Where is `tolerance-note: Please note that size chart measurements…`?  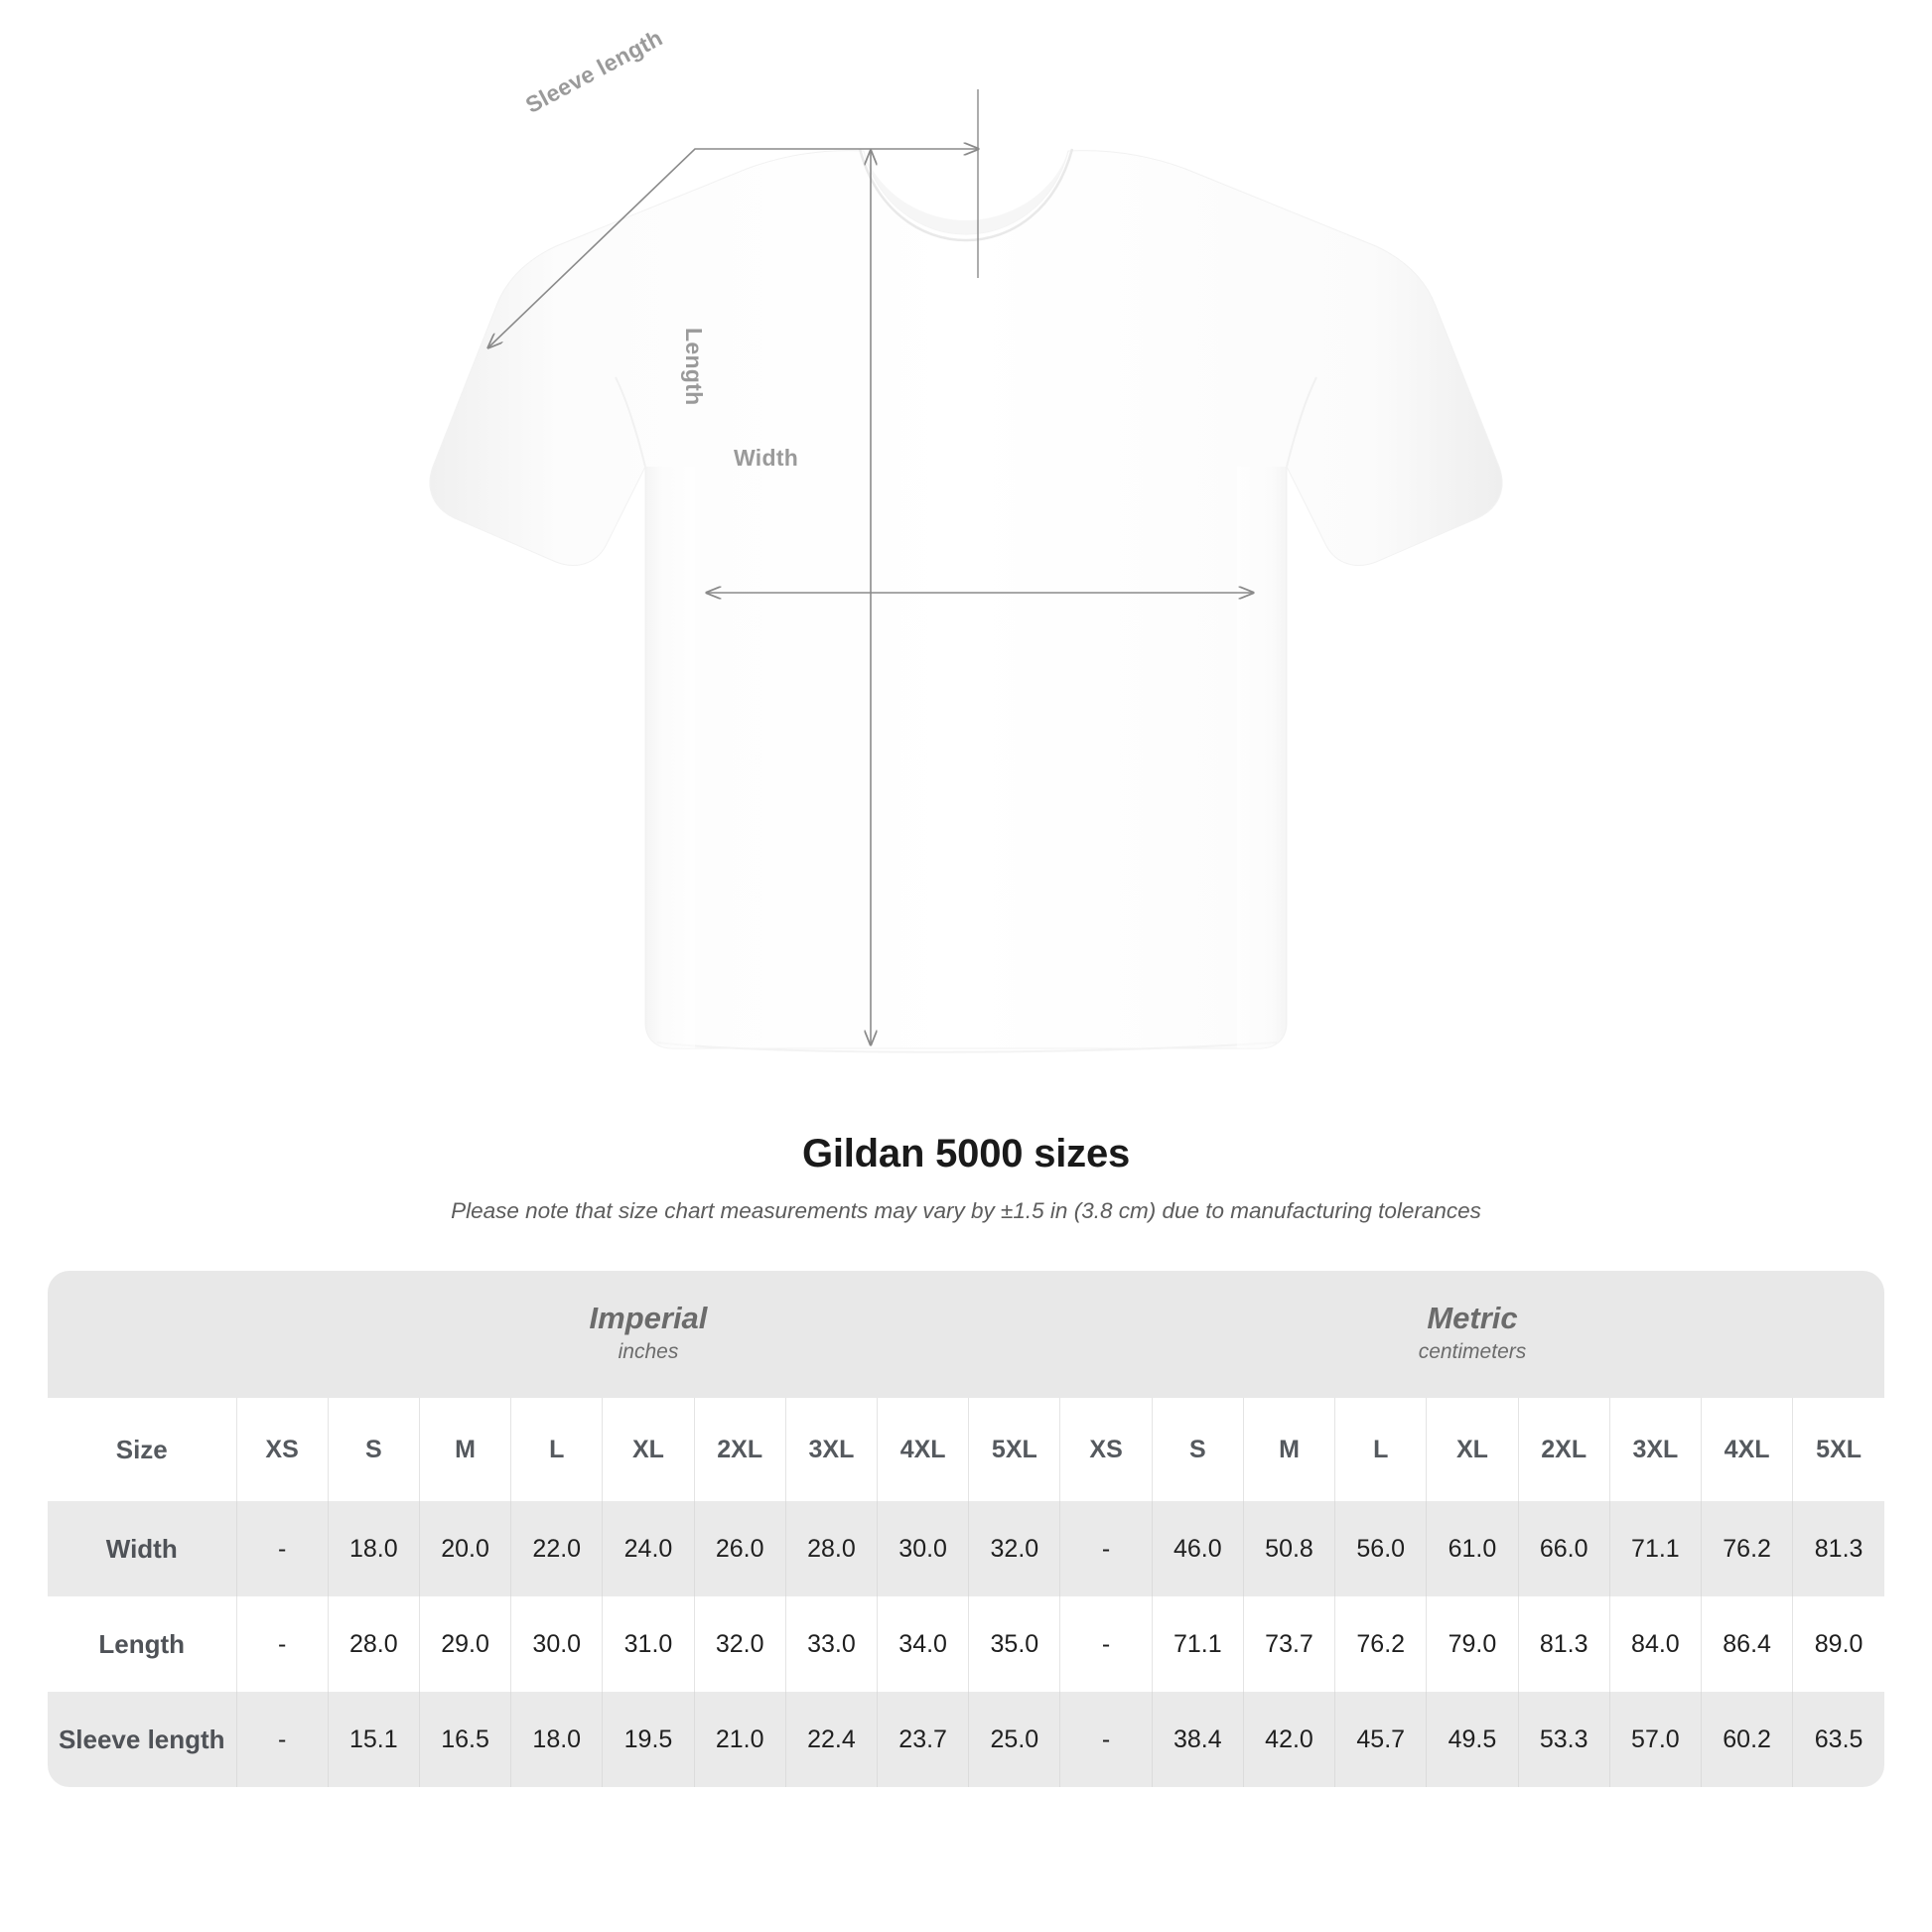
tolerance-note: Please note that size chart measurements… is located at coordinates (966, 1210).